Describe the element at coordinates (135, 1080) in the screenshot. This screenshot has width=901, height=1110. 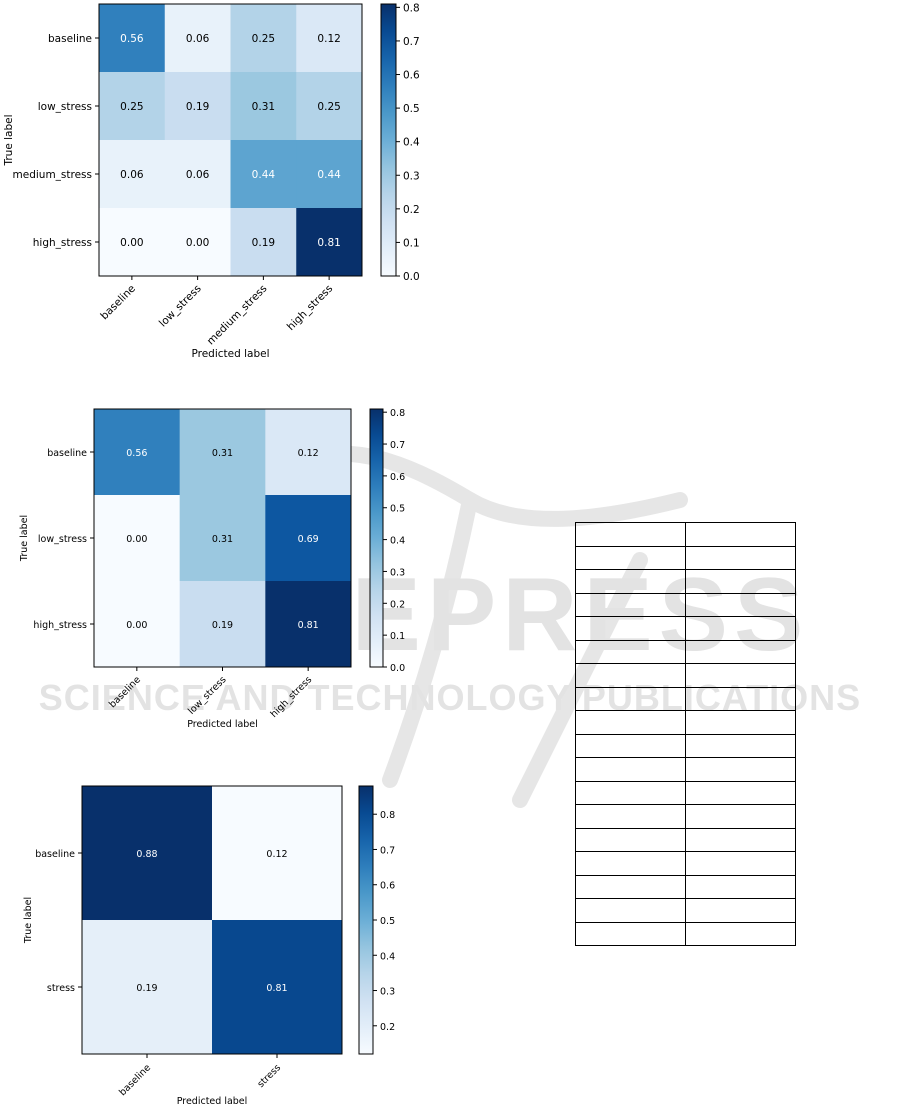
I see `x-tick-label: baseline` at that location.